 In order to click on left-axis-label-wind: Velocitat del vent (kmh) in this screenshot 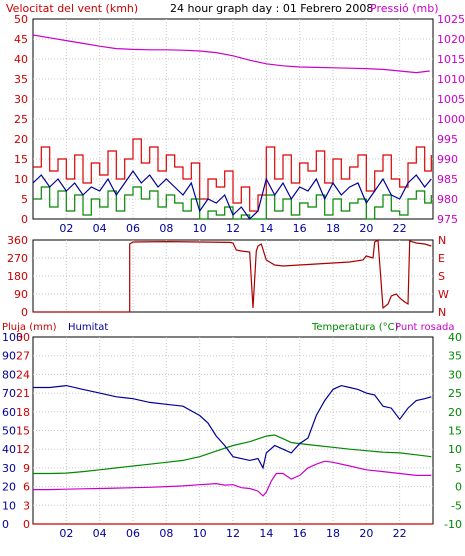, I will do `click(72, 8)`.